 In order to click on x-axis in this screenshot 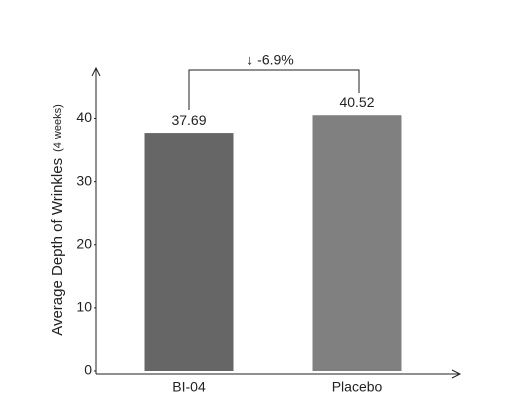, I will do `click(279, 374)`.